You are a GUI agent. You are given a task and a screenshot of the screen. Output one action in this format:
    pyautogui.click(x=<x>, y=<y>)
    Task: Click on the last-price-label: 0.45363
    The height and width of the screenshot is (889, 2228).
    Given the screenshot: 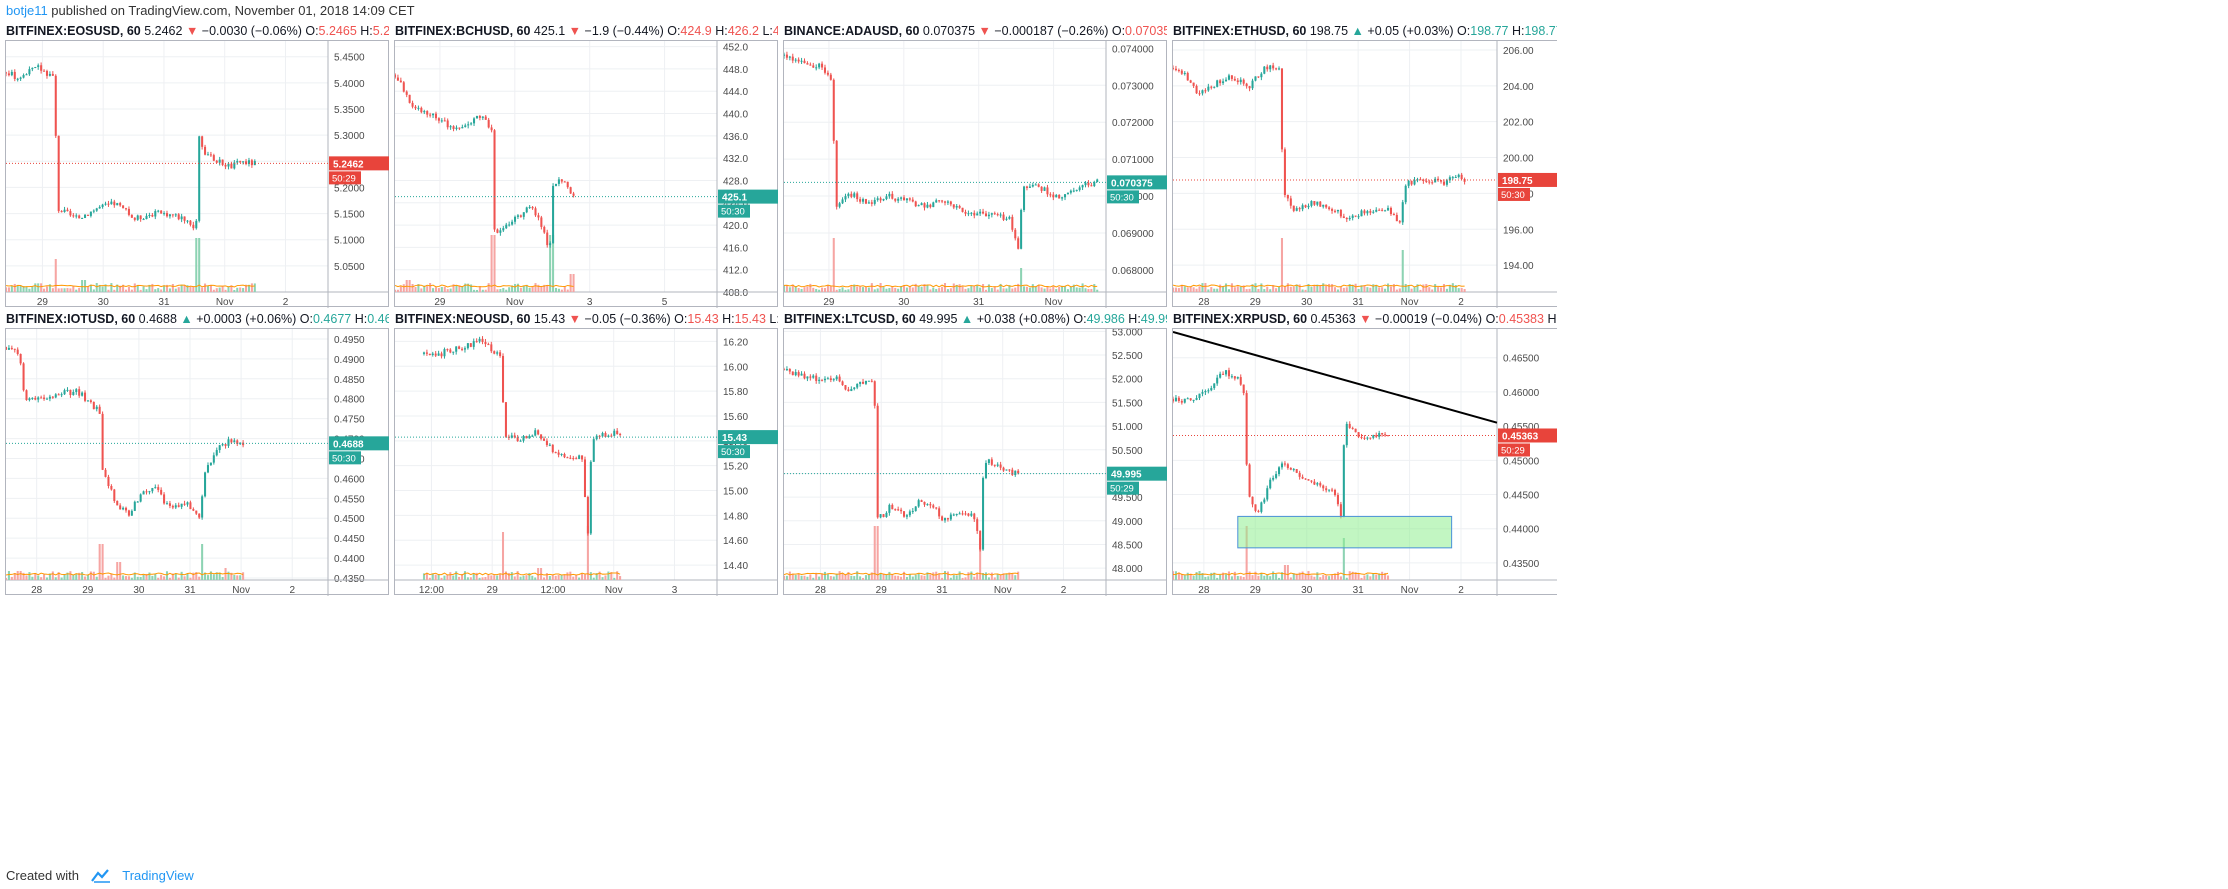 What is the action you would take?
    pyautogui.click(x=1520, y=436)
    